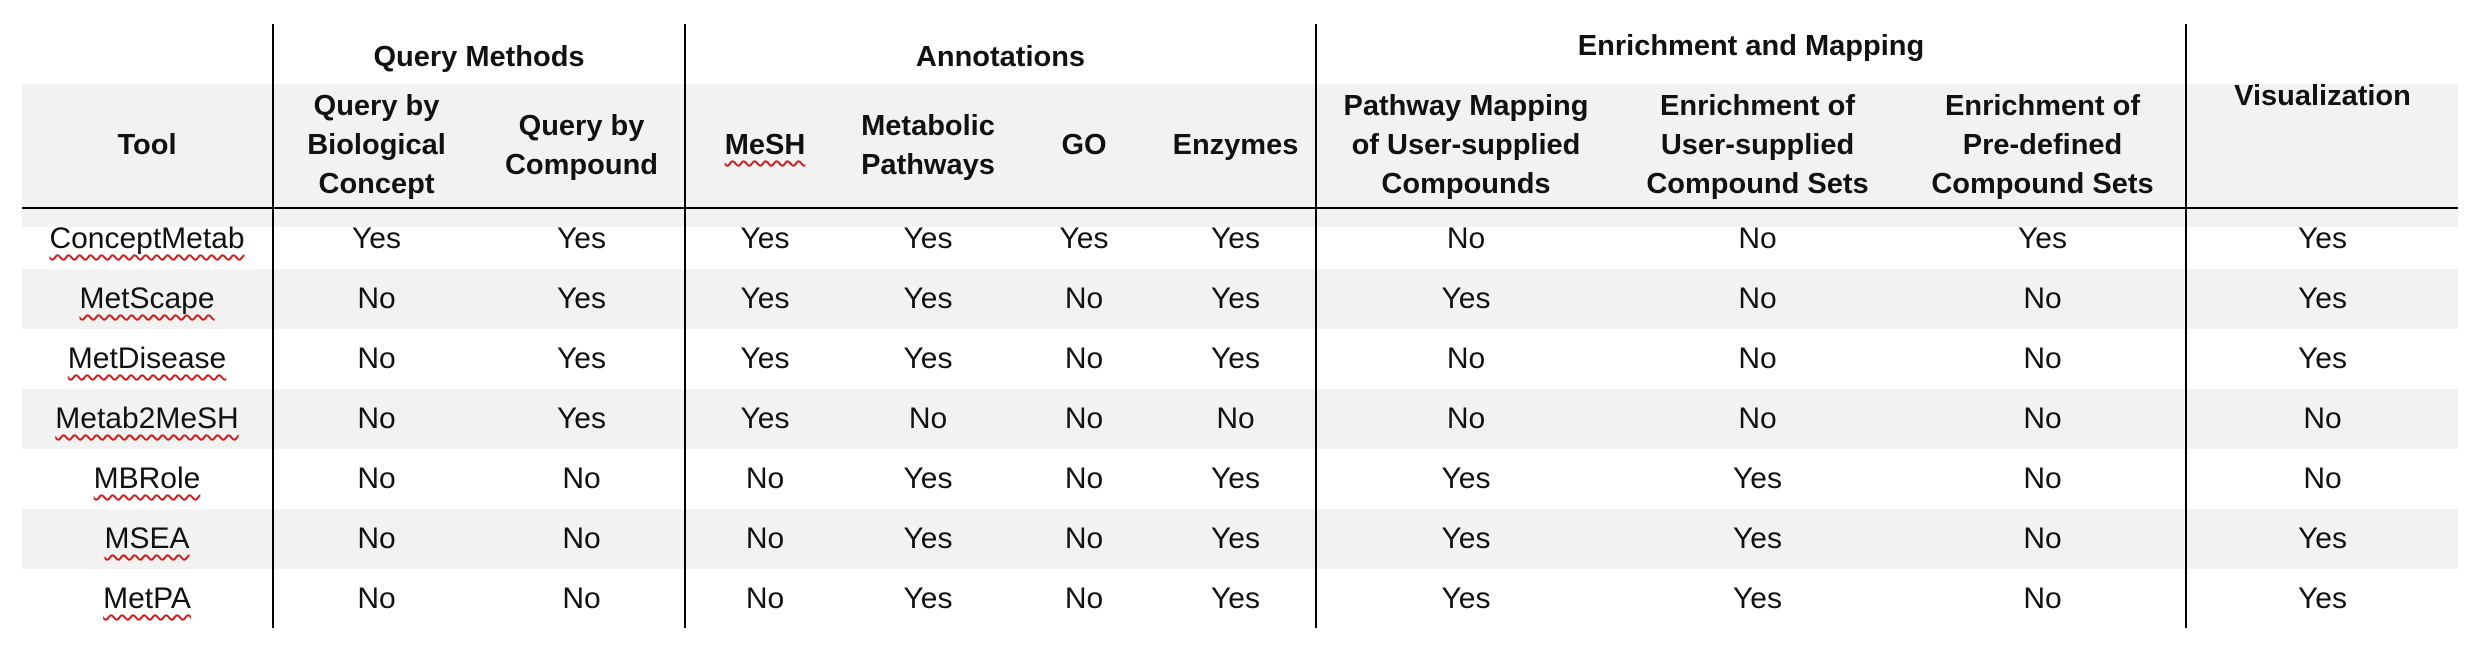 Image resolution: width=2472 pixels, height=648 pixels. I want to click on tool-name: MetPA, so click(147, 598).